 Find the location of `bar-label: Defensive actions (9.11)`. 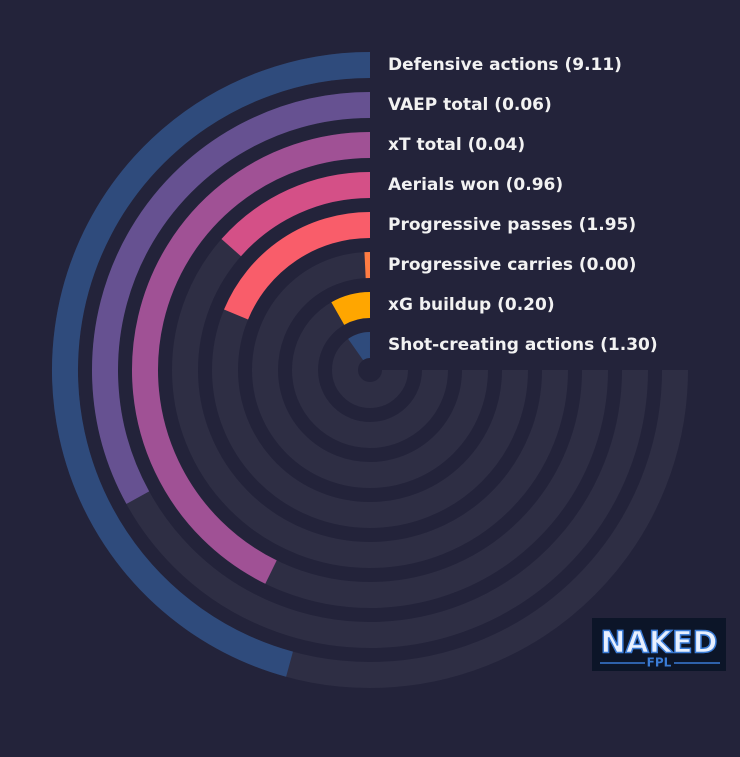

bar-label: Defensive actions (9.11) is located at coordinates (505, 65).